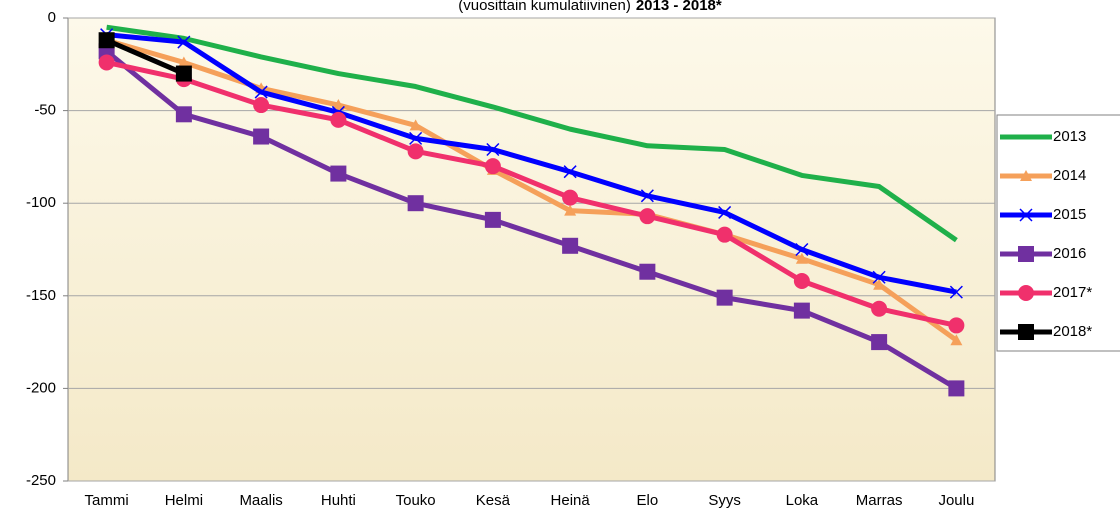  Describe the element at coordinates (571, 500) in the screenshot. I see `x-tick-label: Heinä` at that location.